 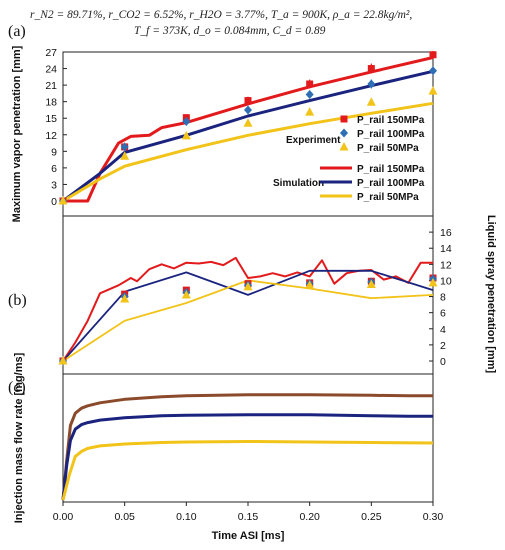 I want to click on panel-c-series-lines, so click(x=247, y=447).